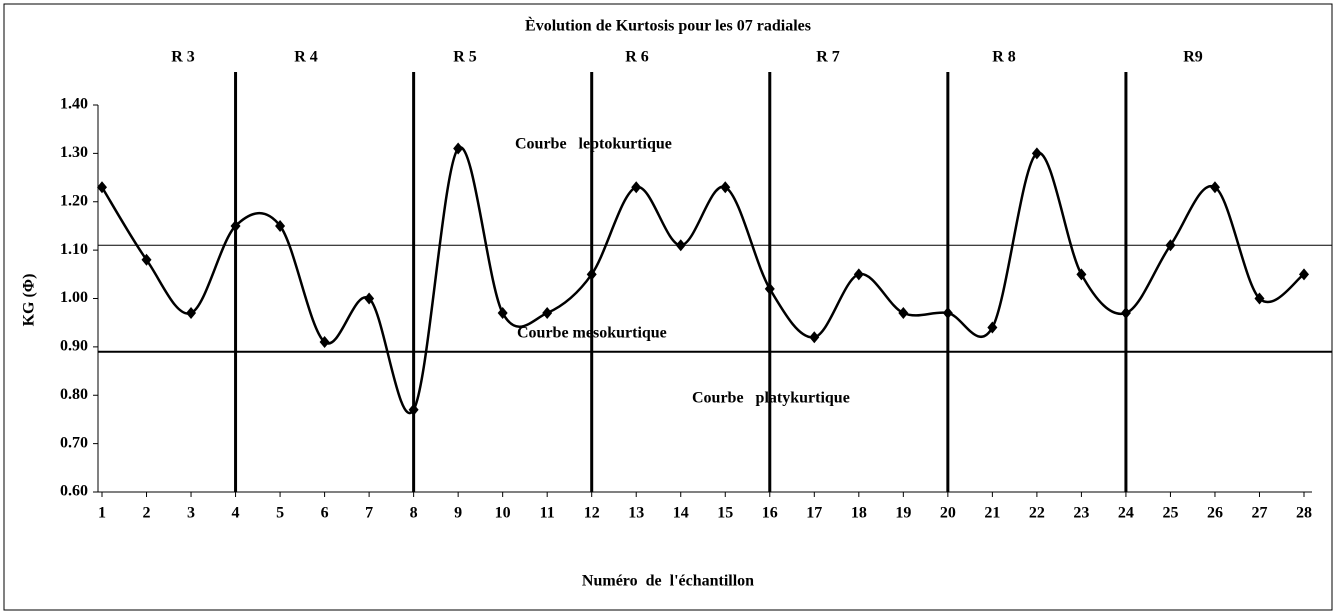 The height and width of the screenshot is (614, 1336). Describe the element at coordinates (74, 491) in the screenshot. I see `y-tick-label: 0.60` at that location.